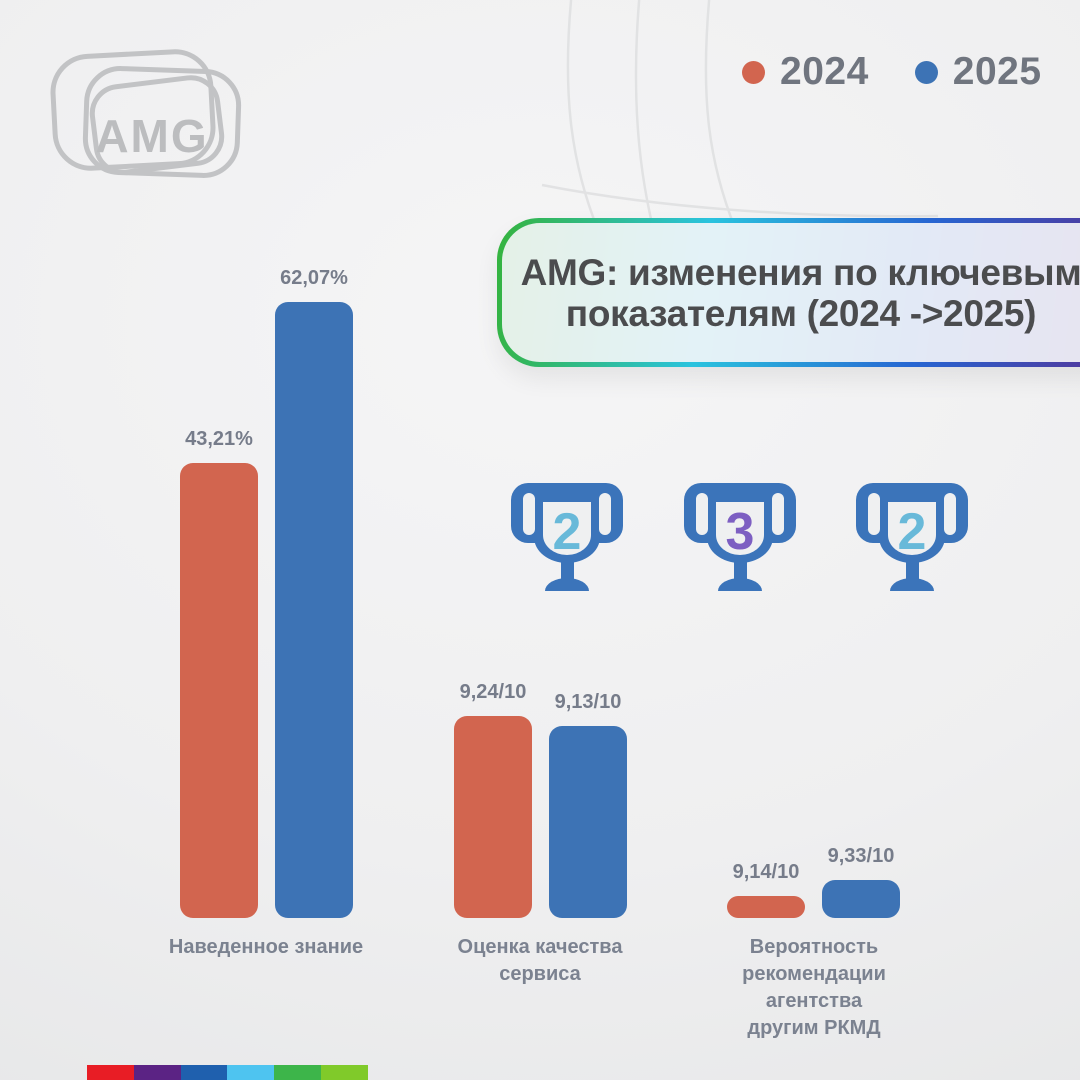  What do you see at coordinates (926, 72) in the screenshot?
I see `legend-dot-2025` at bounding box center [926, 72].